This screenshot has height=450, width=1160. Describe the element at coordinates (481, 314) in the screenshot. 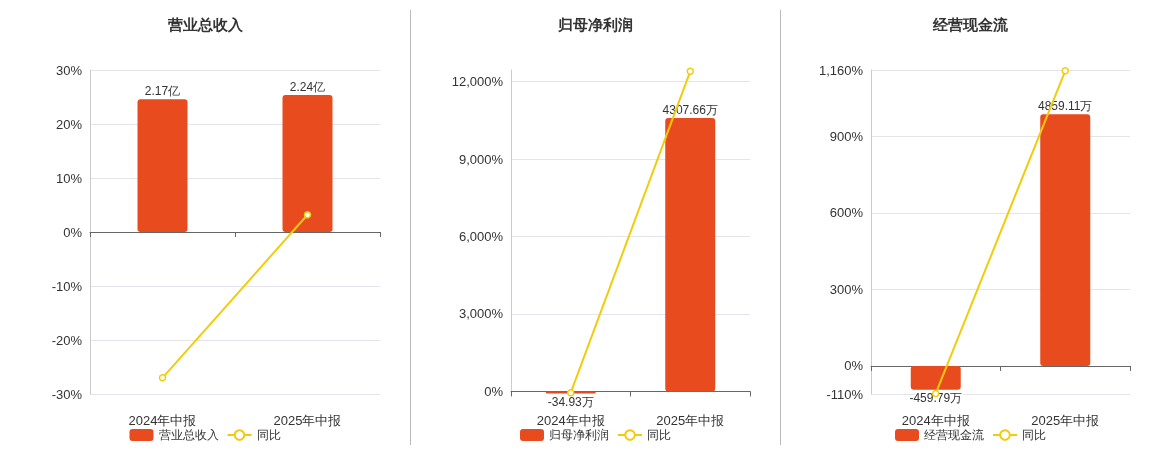

I see `y-tick-label: 3,000%` at that location.